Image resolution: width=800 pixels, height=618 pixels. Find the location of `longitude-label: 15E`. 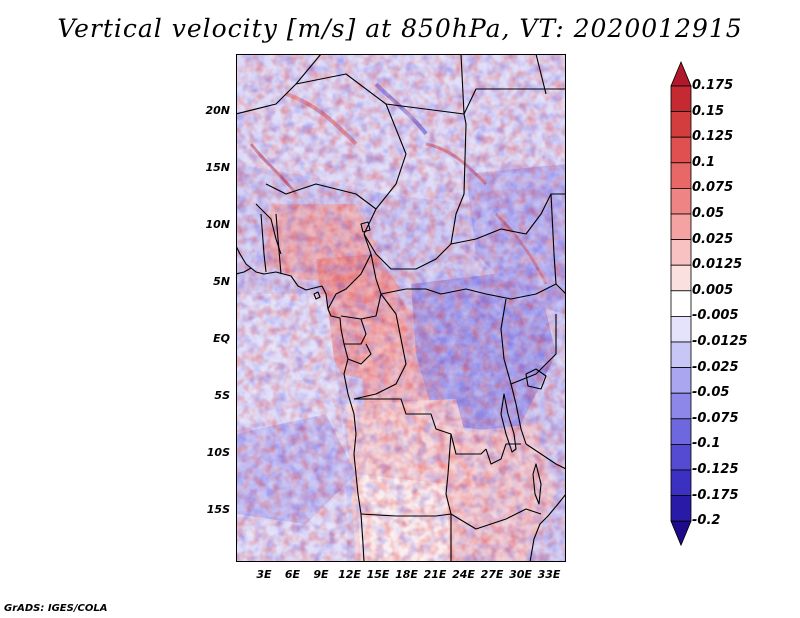

longitude-label: 15E is located at coordinates (378, 574).